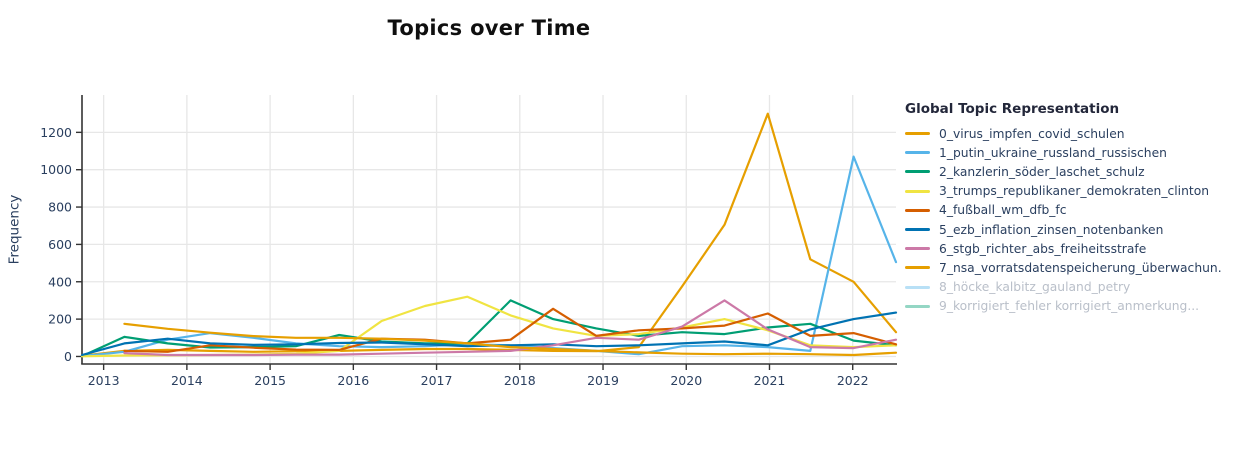 The width and height of the screenshot is (1250, 450). Describe the element at coordinates (187, 380) in the screenshot. I see `x-tick-label: 2014` at that location.